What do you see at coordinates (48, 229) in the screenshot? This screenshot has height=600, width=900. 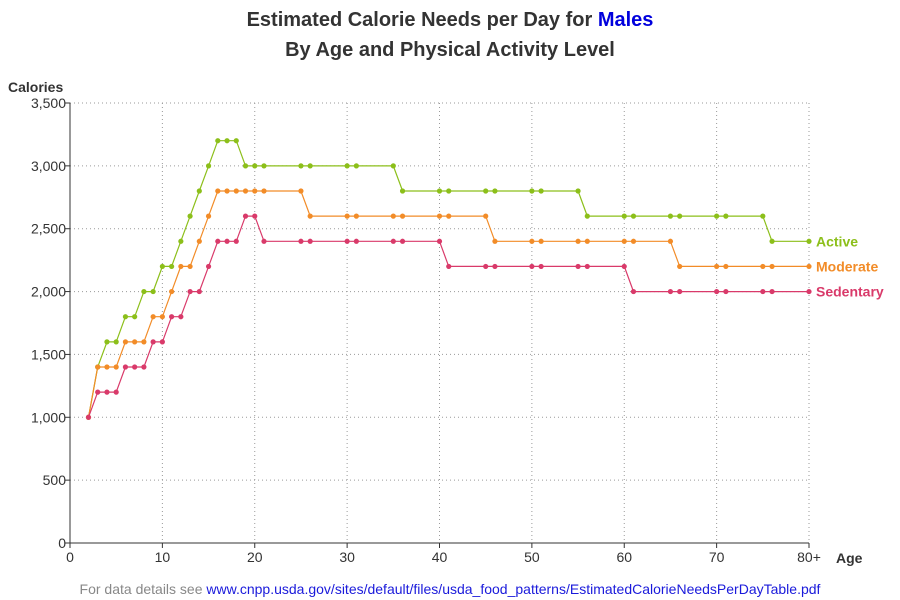 I see `y-tick-label: 2,500` at bounding box center [48, 229].